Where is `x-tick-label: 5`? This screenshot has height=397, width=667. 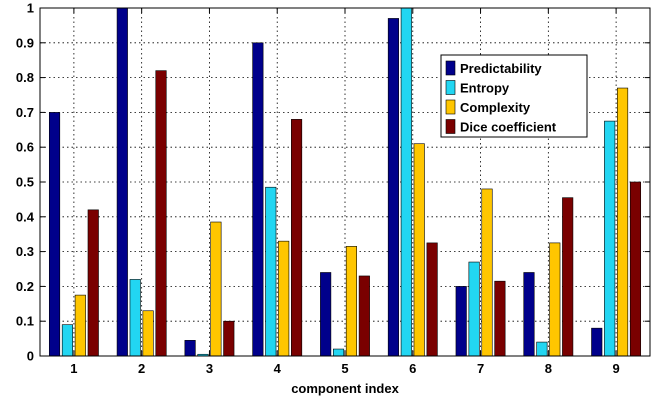 x-tick-label: 5 is located at coordinates (344, 368).